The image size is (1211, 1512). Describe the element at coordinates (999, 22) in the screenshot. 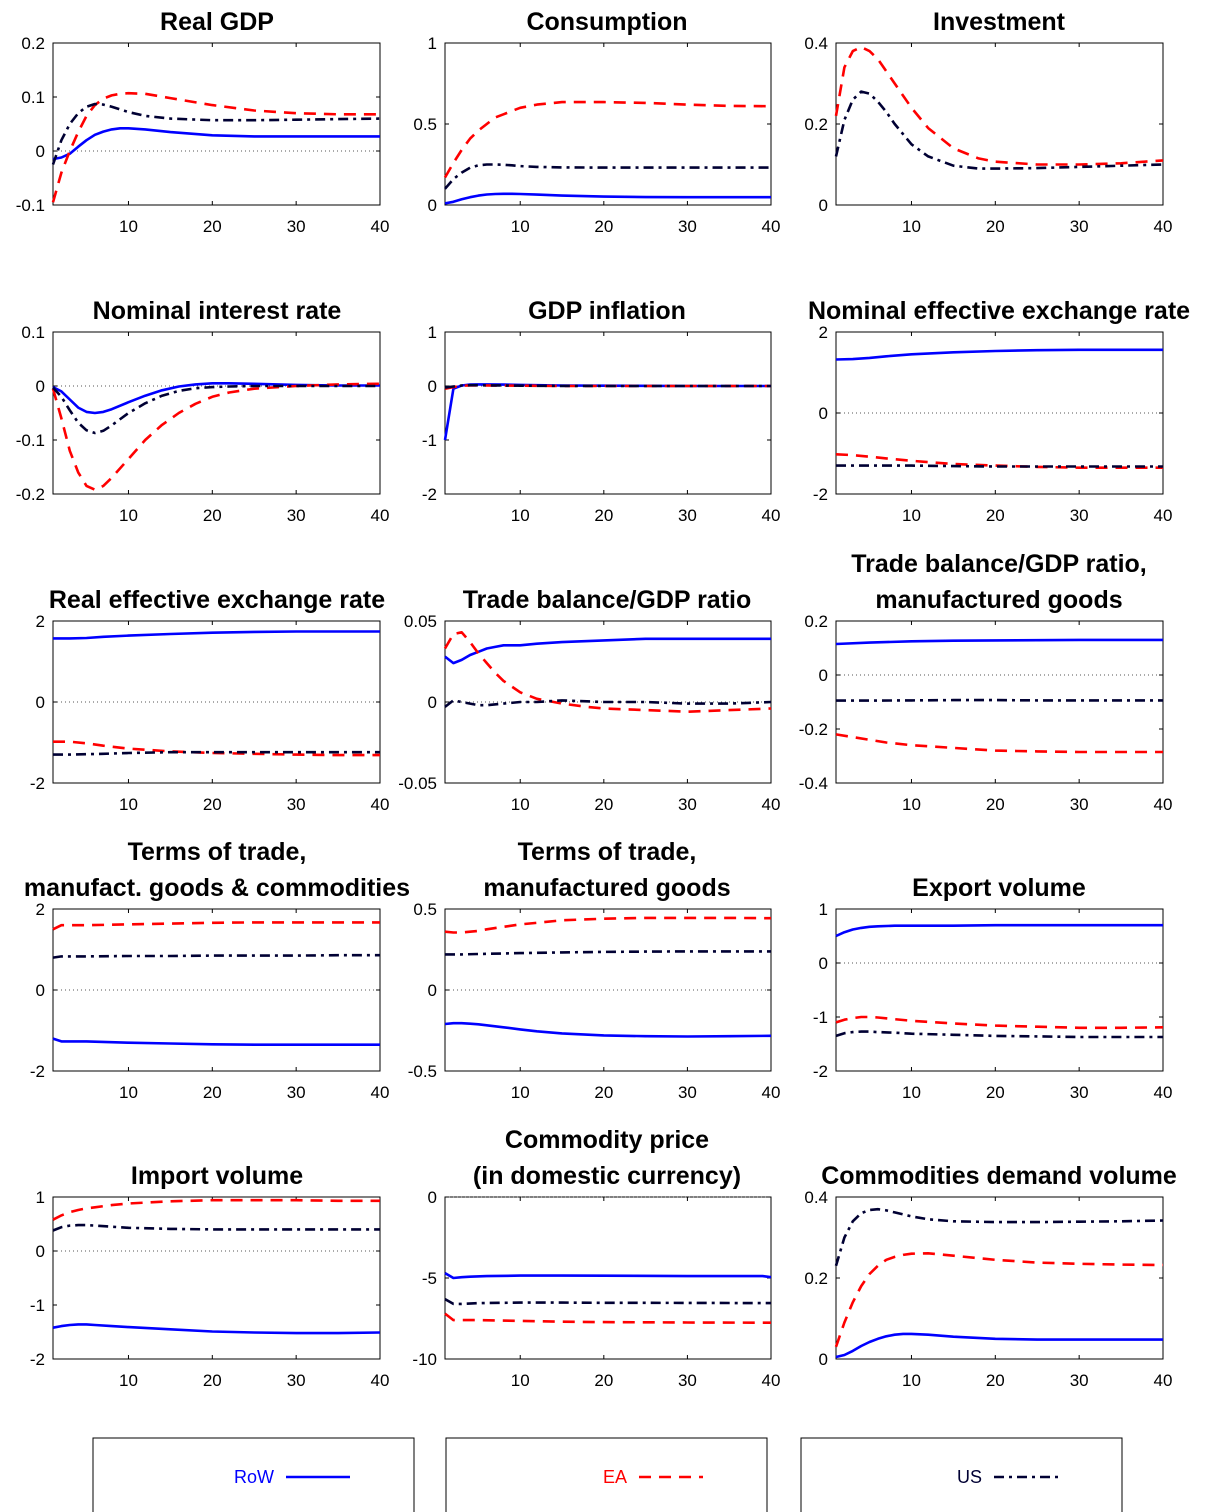

I see `panel-title: Investment` at that location.